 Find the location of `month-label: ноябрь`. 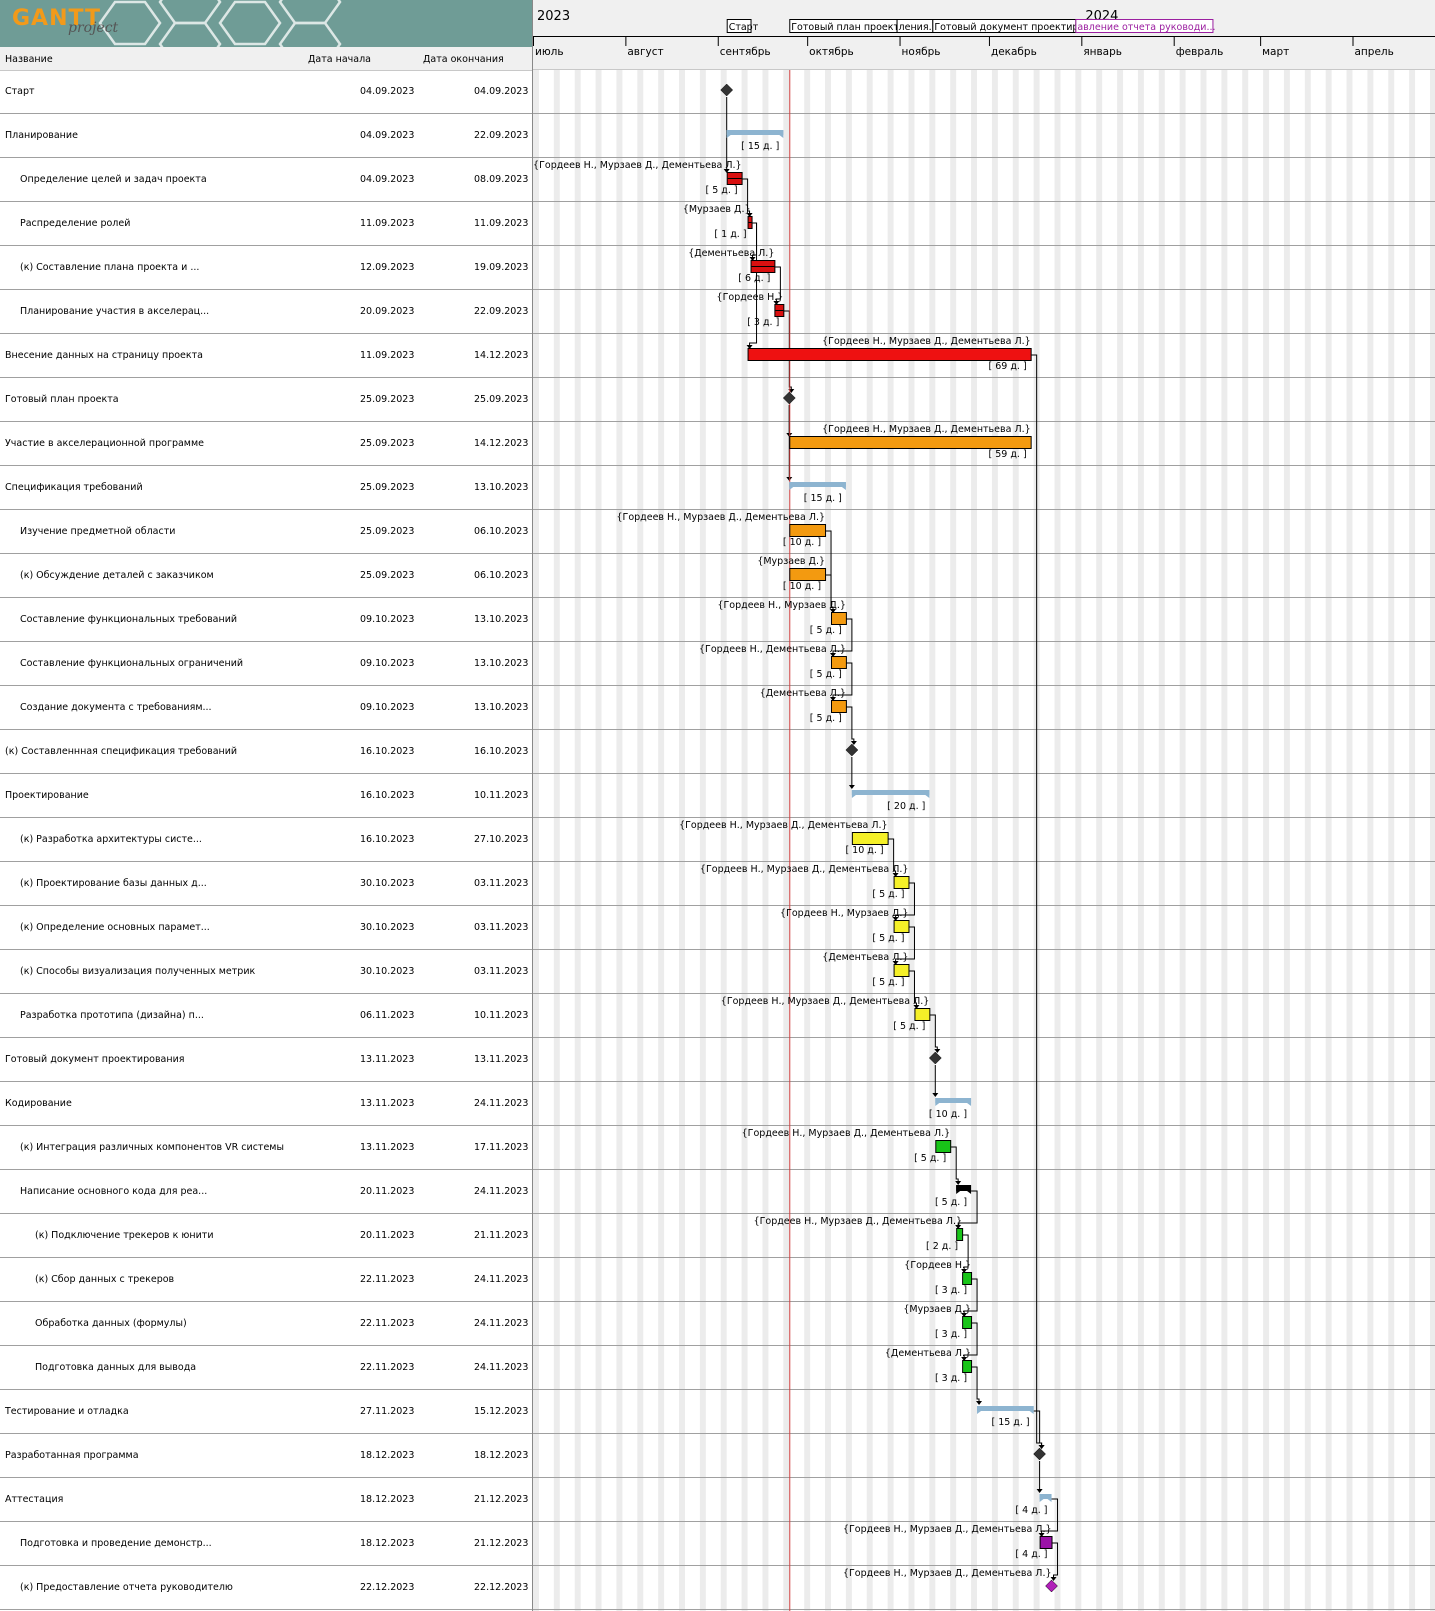

month-label: ноябрь is located at coordinates (921, 52).